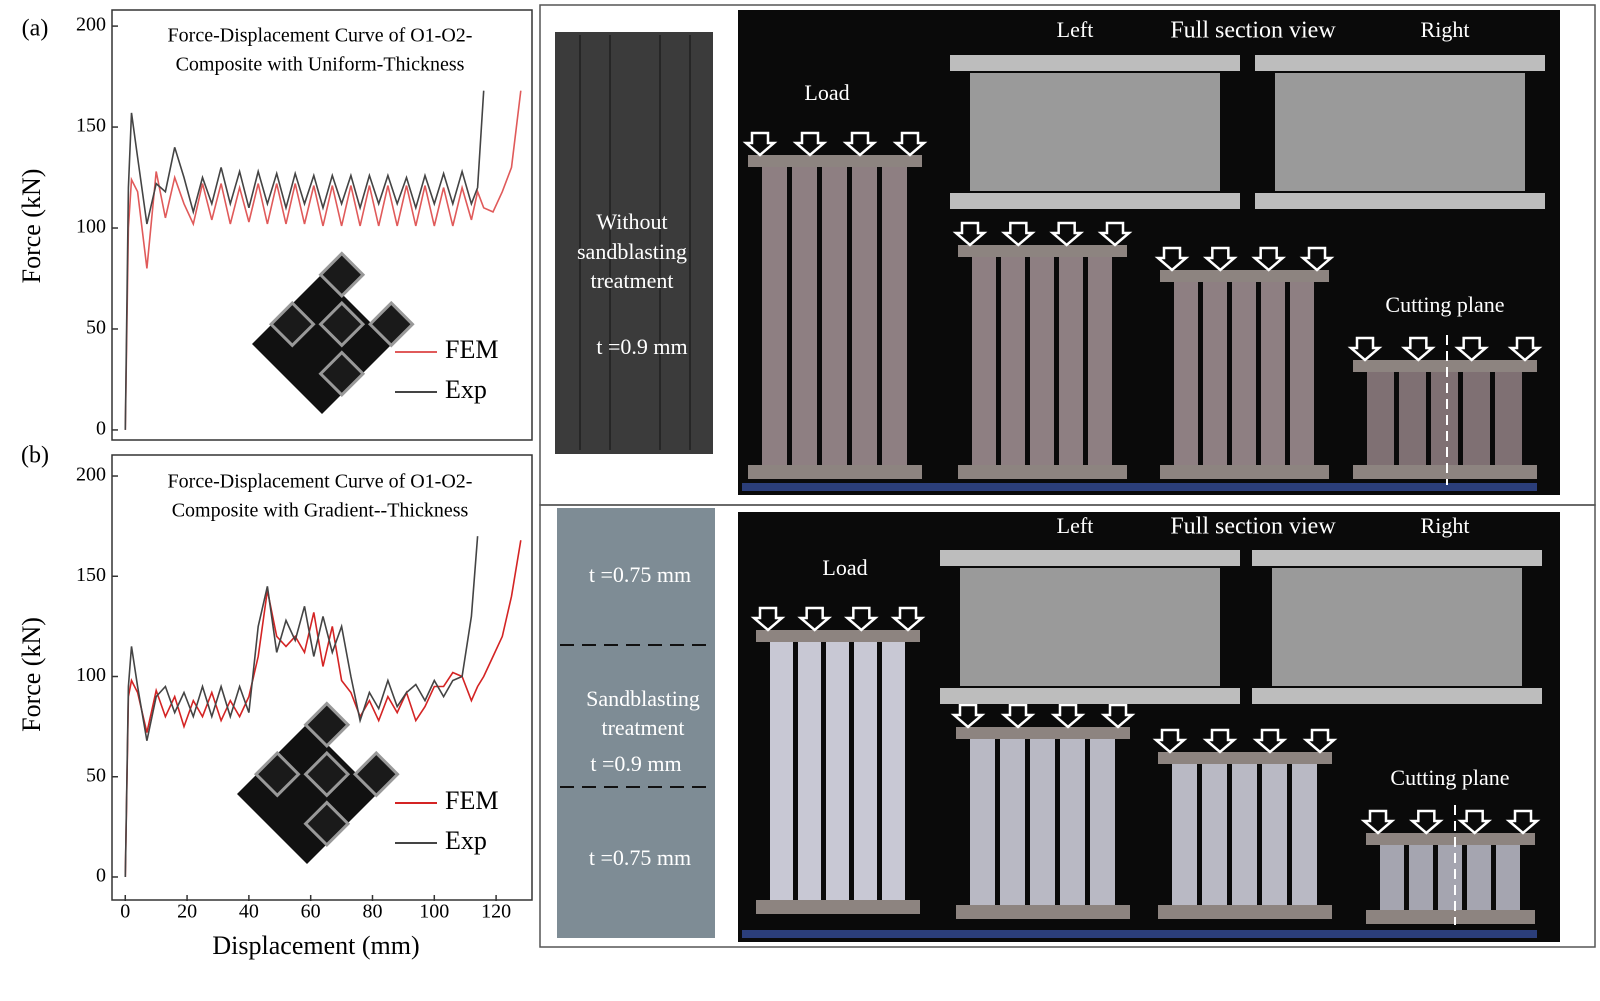  What do you see at coordinates (466, 840) in the screenshot?
I see `legend-label: Exp` at bounding box center [466, 840].